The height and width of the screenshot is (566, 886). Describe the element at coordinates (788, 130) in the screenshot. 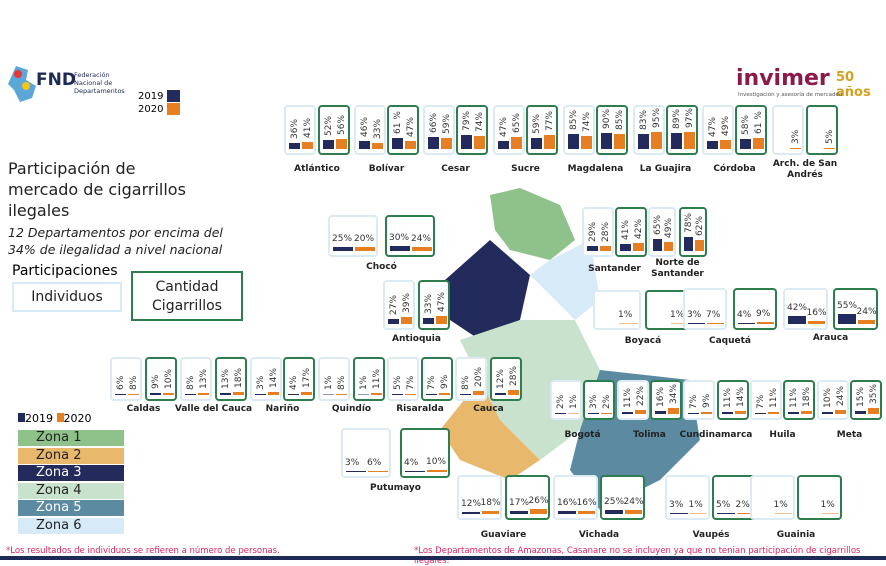

I see `individuos-box: 3%` at that location.